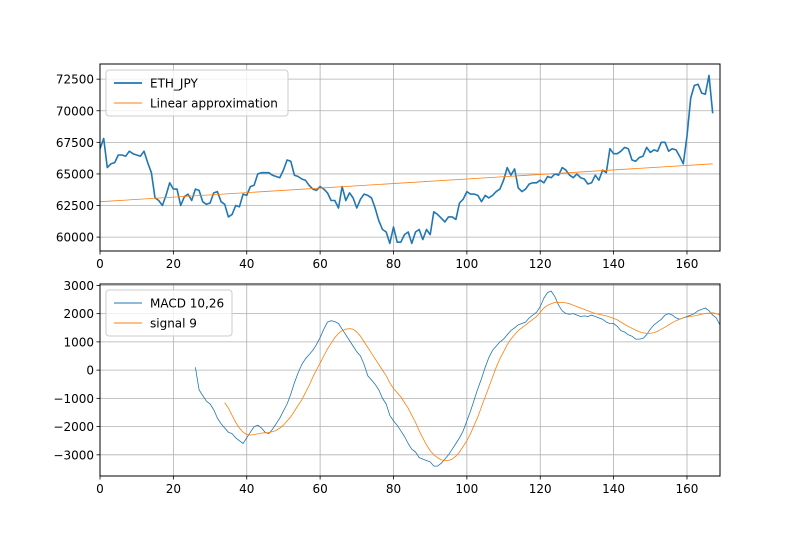 The height and width of the screenshot is (533, 800). Describe the element at coordinates (75, 80) in the screenshot. I see `y-tick-label: 72500` at that location.